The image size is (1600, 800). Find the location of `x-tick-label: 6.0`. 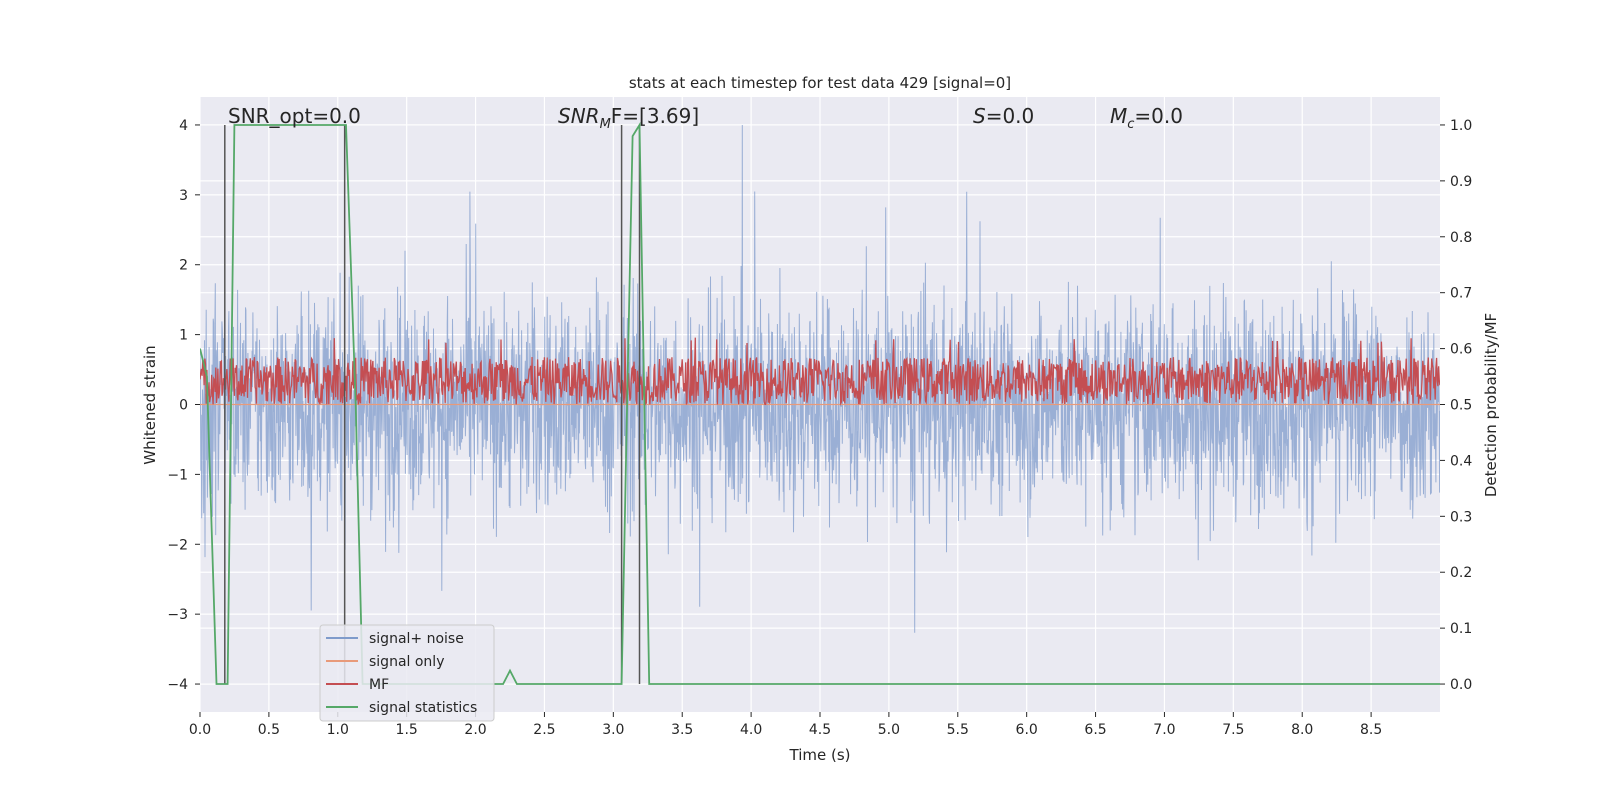

x-tick-label: 6.0 is located at coordinates (1027, 730).